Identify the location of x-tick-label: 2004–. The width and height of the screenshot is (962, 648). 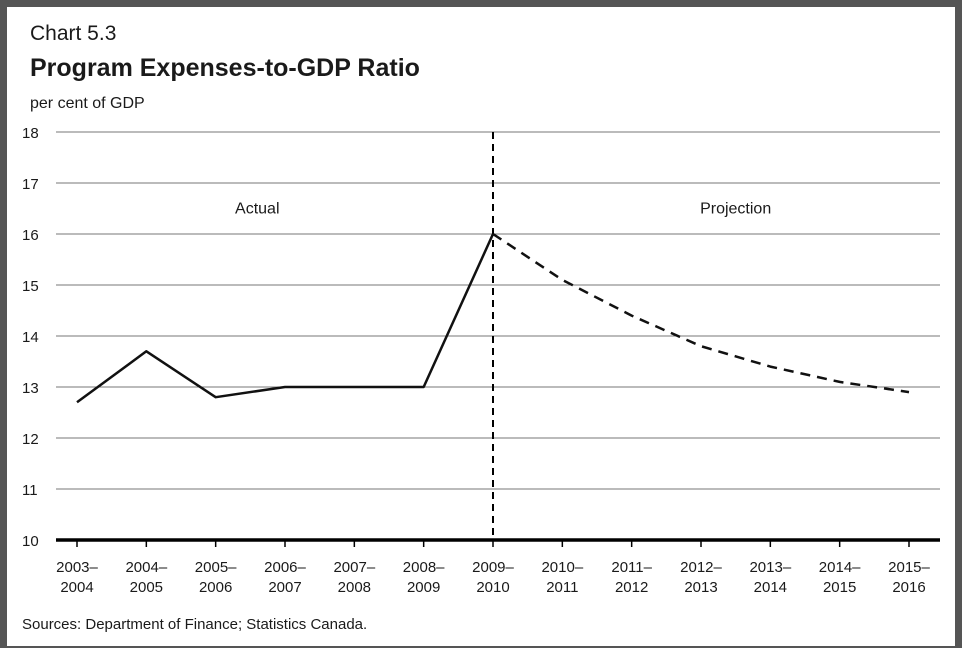
(146, 567).